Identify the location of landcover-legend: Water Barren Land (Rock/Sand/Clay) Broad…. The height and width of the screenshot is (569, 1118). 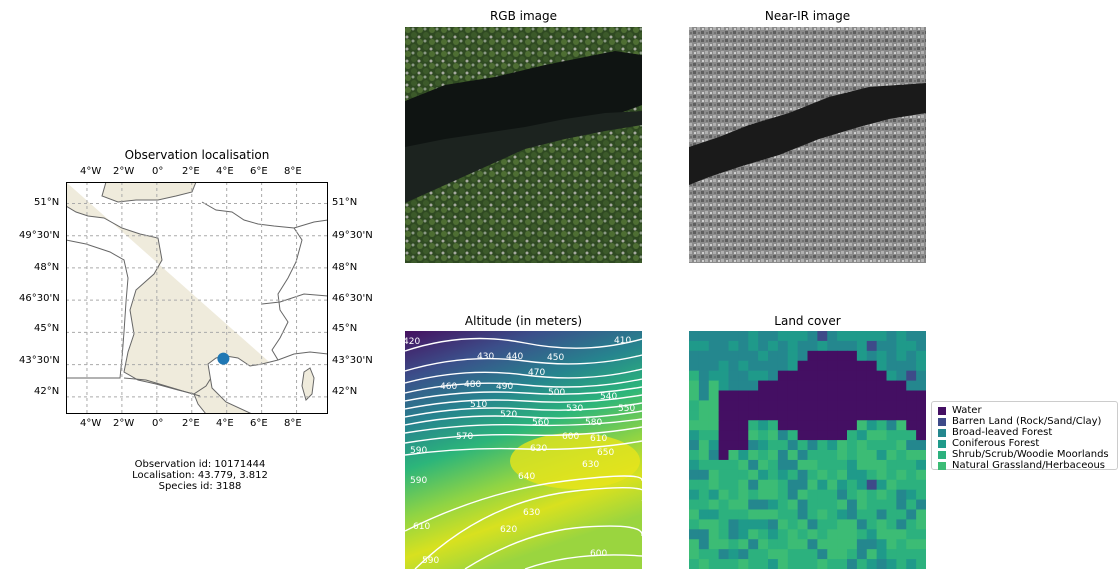
(1024, 436).